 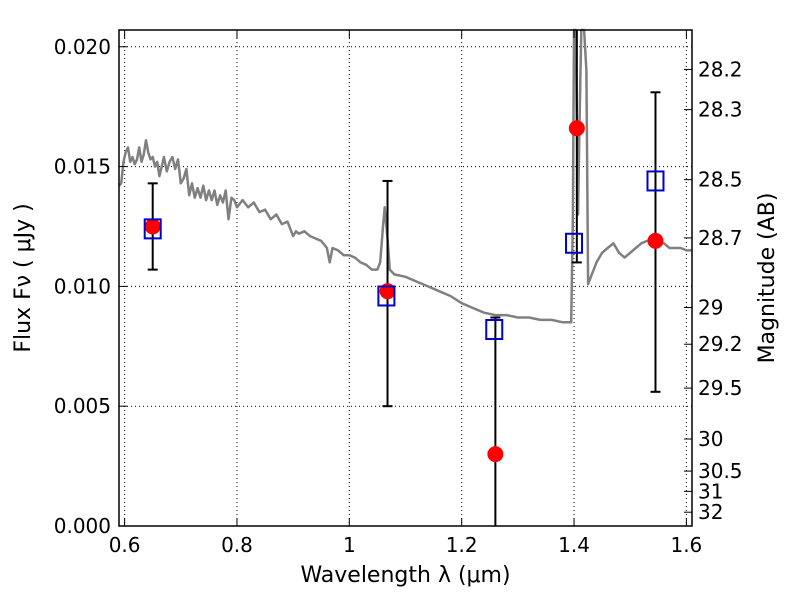 What do you see at coordinates (237, 545) in the screenshot?
I see `x-tick-label: 0.8` at bounding box center [237, 545].